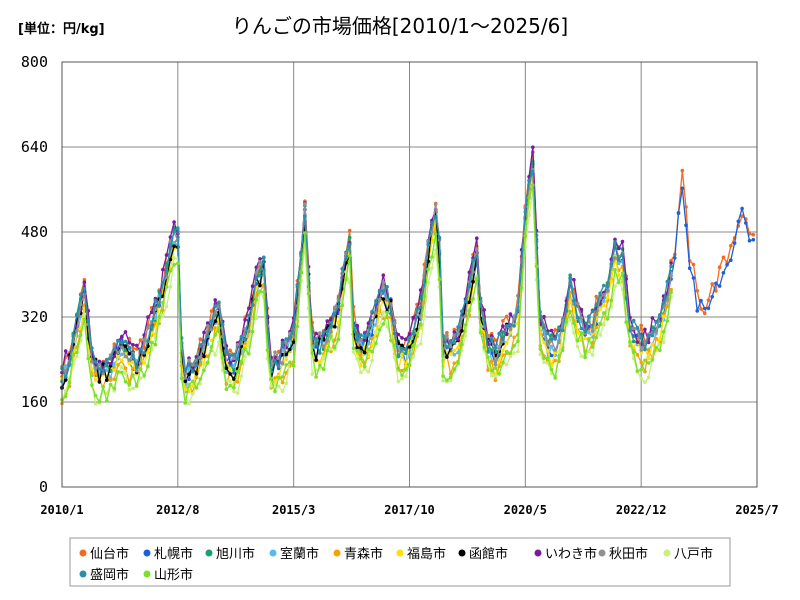 This screenshot has width=800, height=600. Describe the element at coordinates (641, 510) in the screenshot. I see `x-tick-label: 2022/12` at that location.